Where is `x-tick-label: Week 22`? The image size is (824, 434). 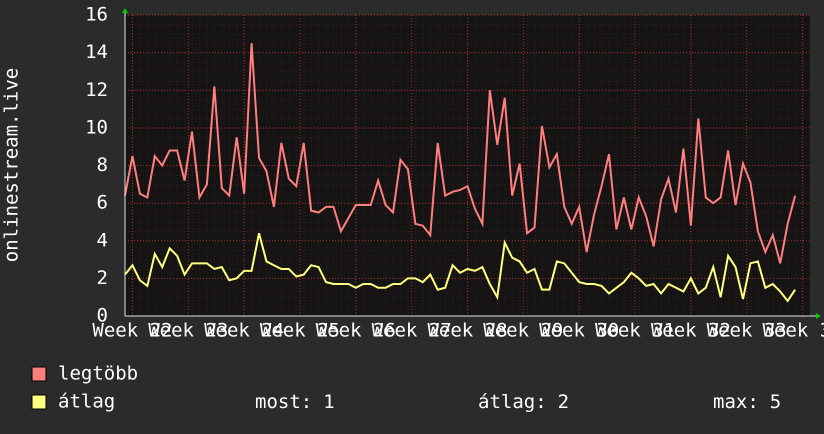
x-tick-label: Week 22 is located at coordinates (132, 331).